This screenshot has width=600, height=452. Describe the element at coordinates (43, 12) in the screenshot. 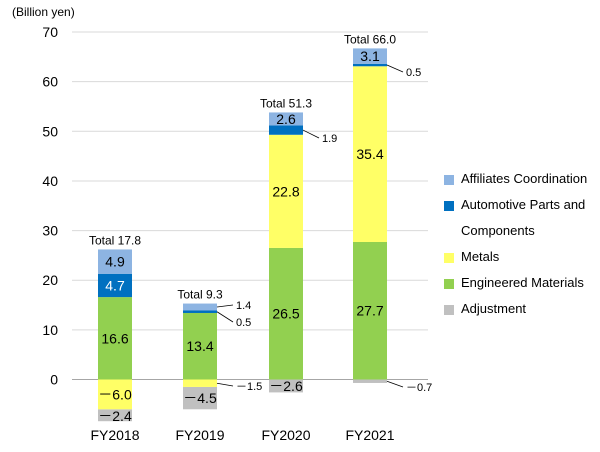

I see `y-axis-label: (Billion yen)` at that location.